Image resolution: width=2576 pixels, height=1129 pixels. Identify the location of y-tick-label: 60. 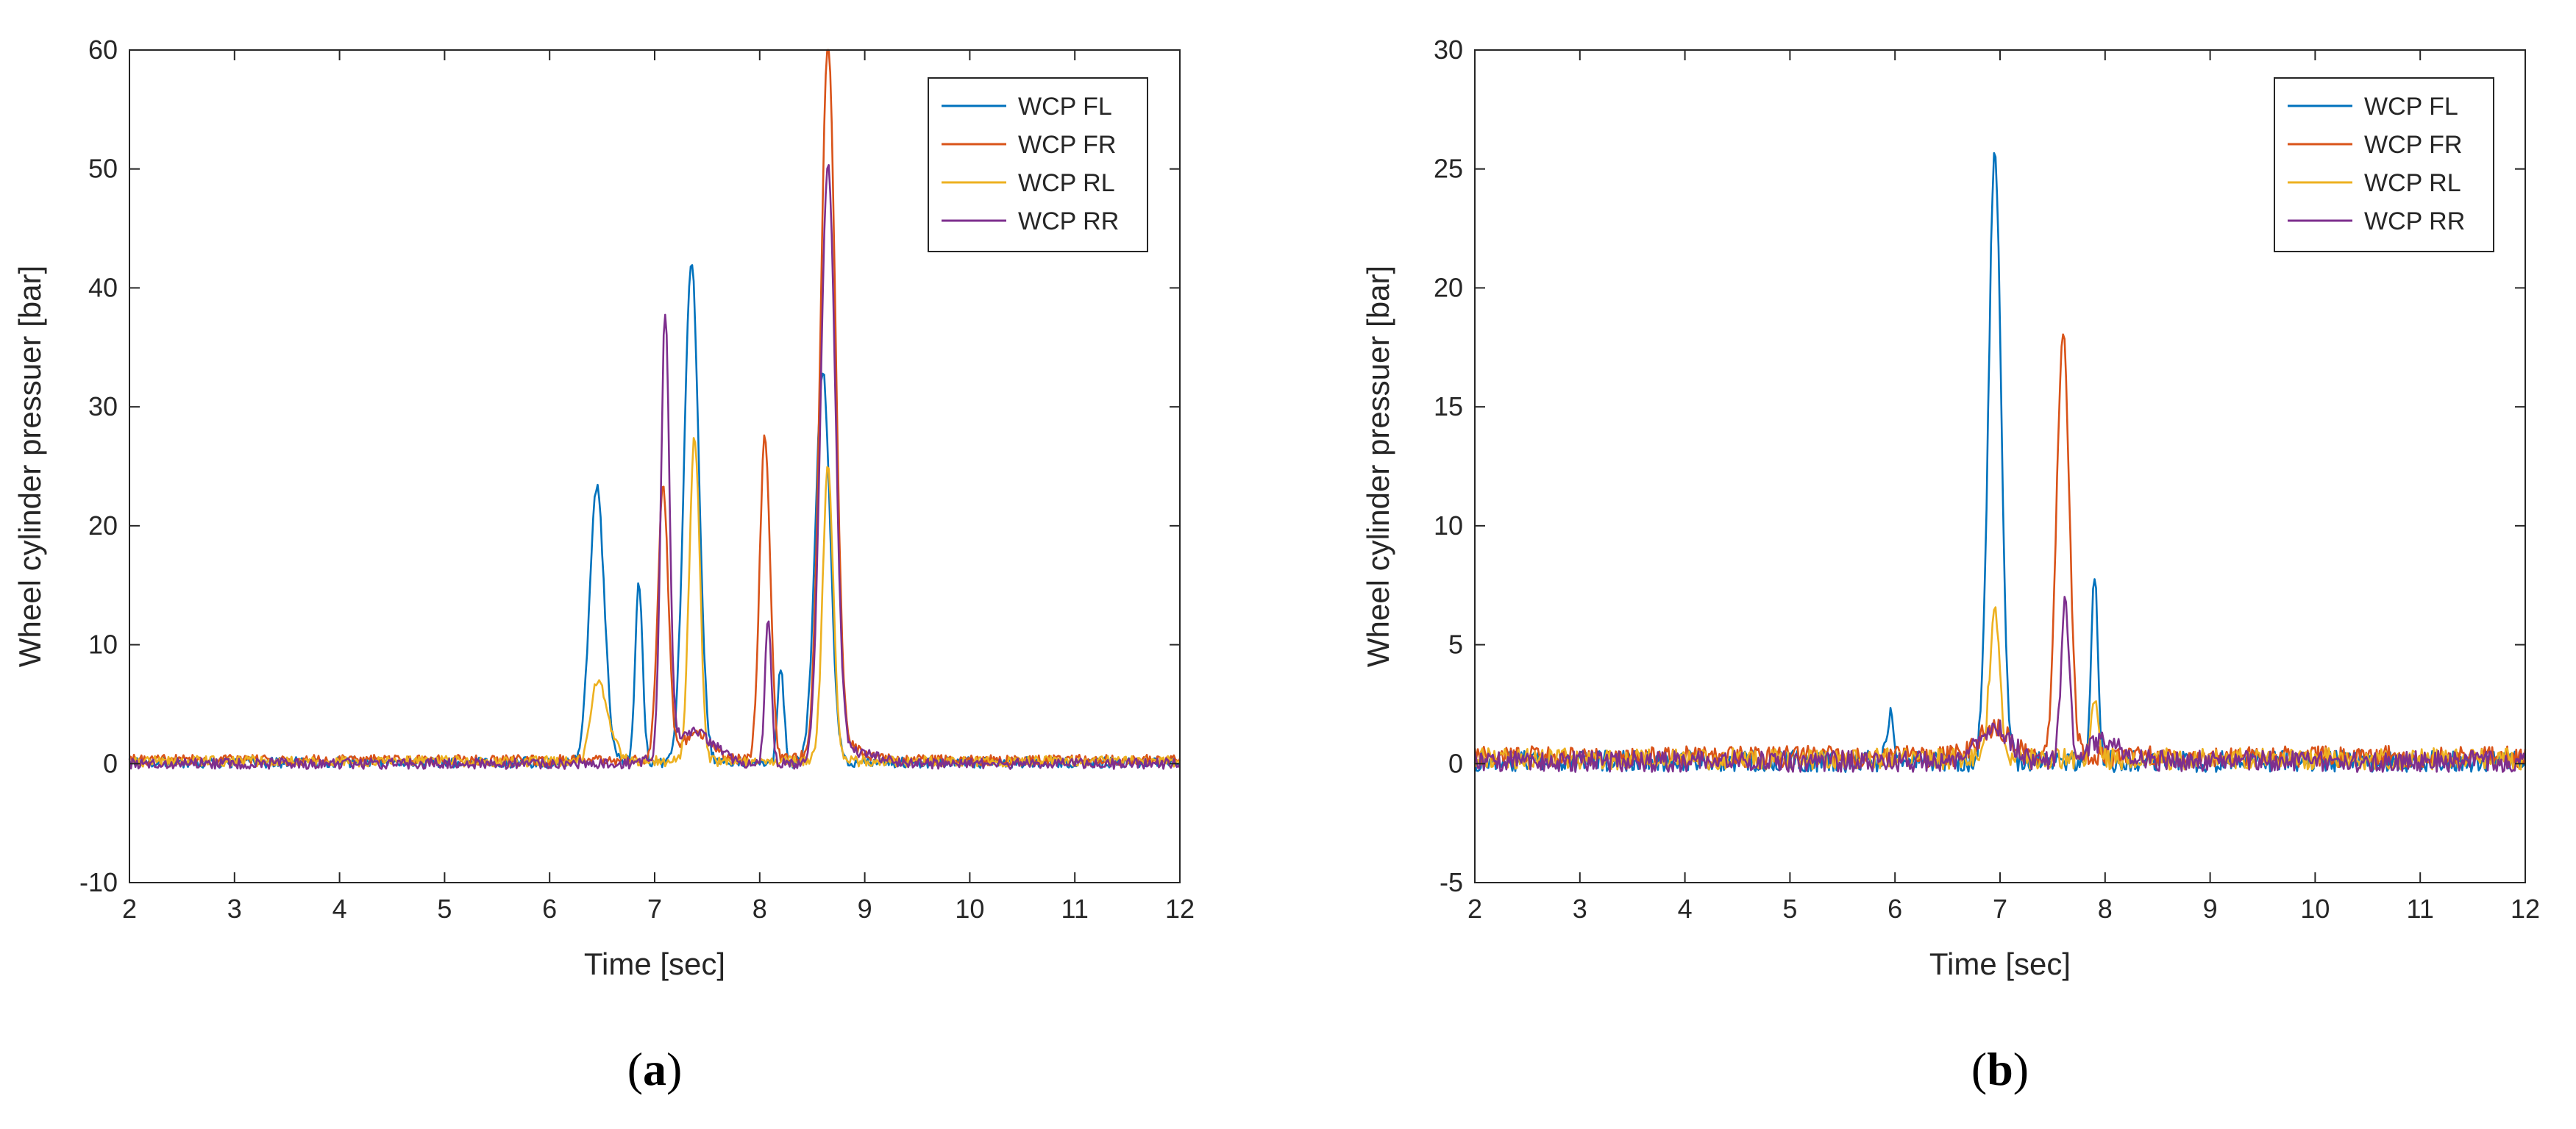
(103, 50).